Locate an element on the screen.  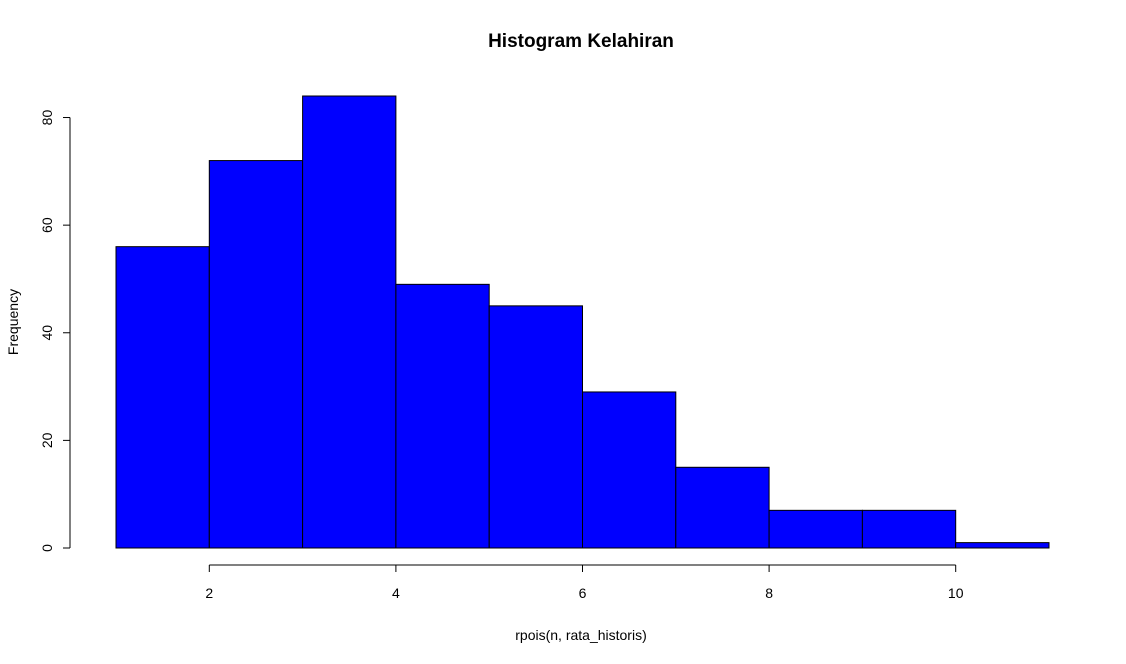
x-tick-label: 4 is located at coordinates (396, 593).